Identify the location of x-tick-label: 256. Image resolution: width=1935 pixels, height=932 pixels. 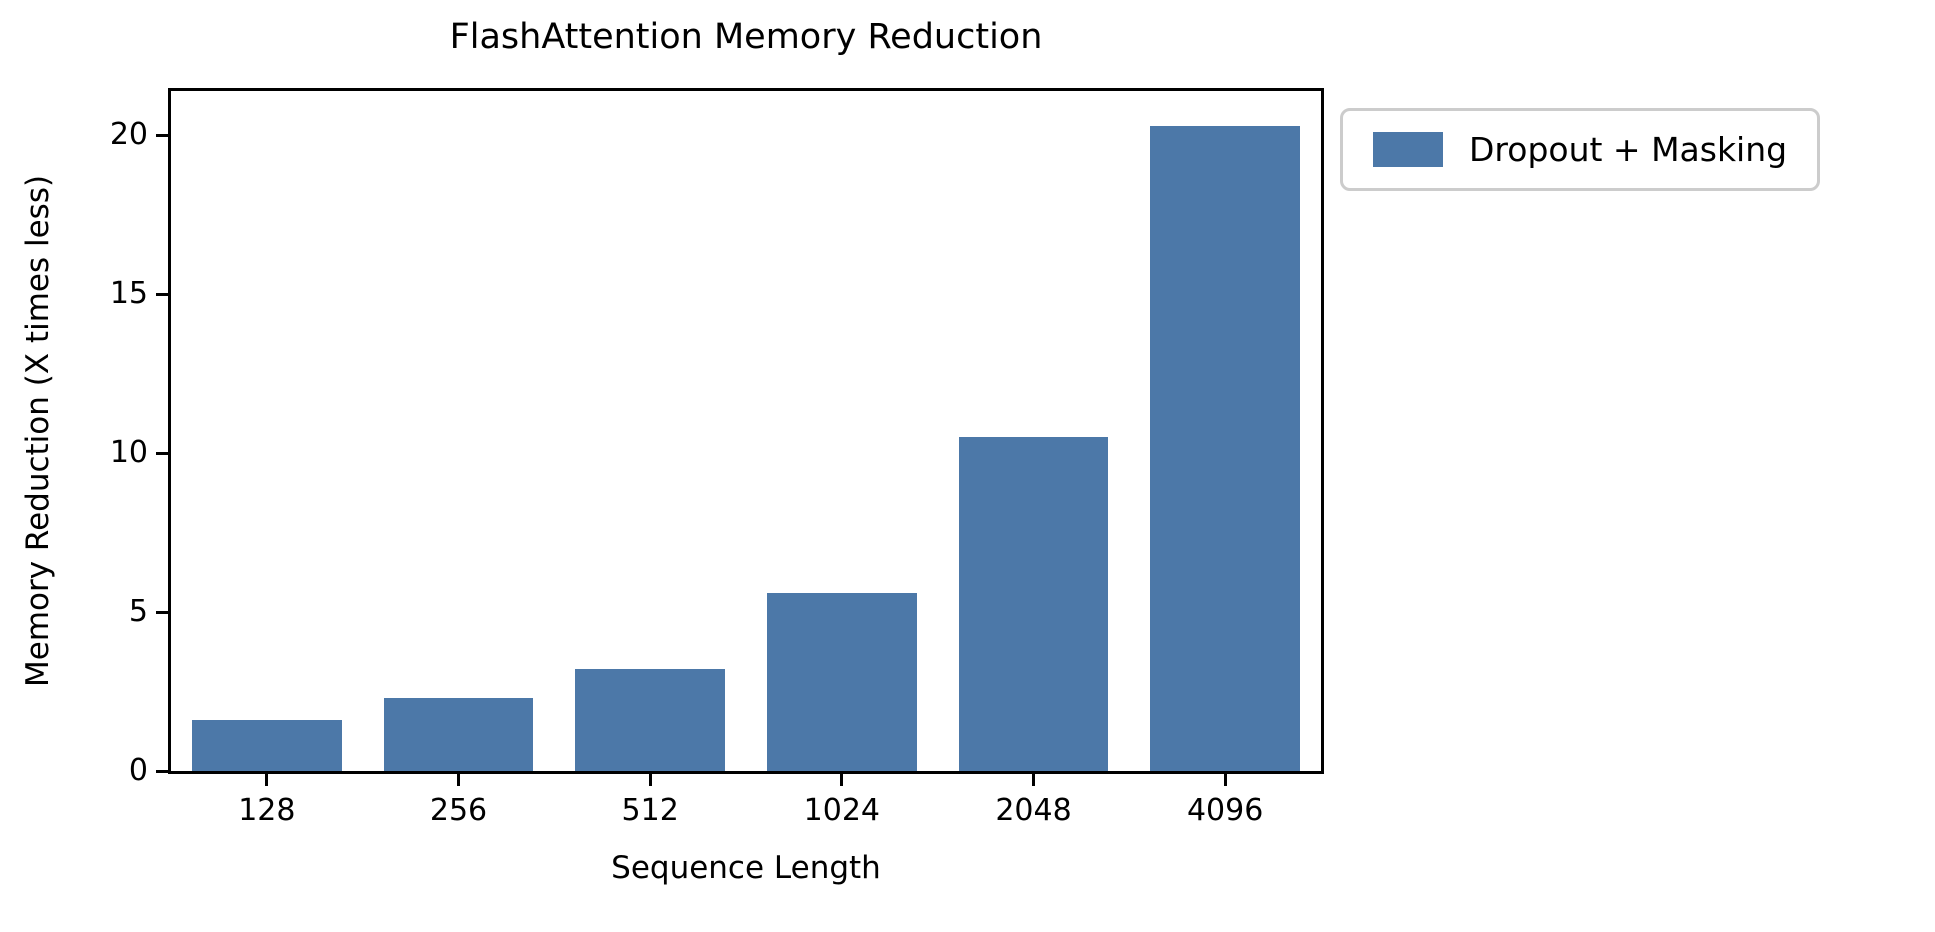
(458, 810).